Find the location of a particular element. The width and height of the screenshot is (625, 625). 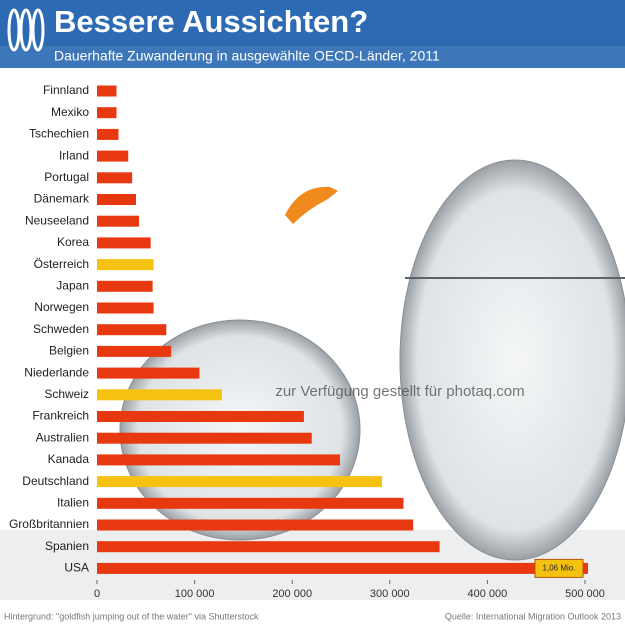

x-tick-label: 300 000 is located at coordinates (390, 594).